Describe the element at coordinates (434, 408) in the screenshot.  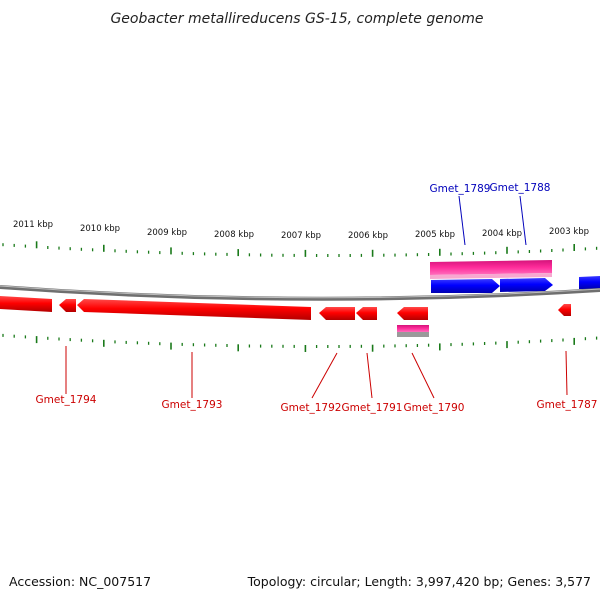
I see `gene-label-gmet-1790: Gmet_1790` at that location.